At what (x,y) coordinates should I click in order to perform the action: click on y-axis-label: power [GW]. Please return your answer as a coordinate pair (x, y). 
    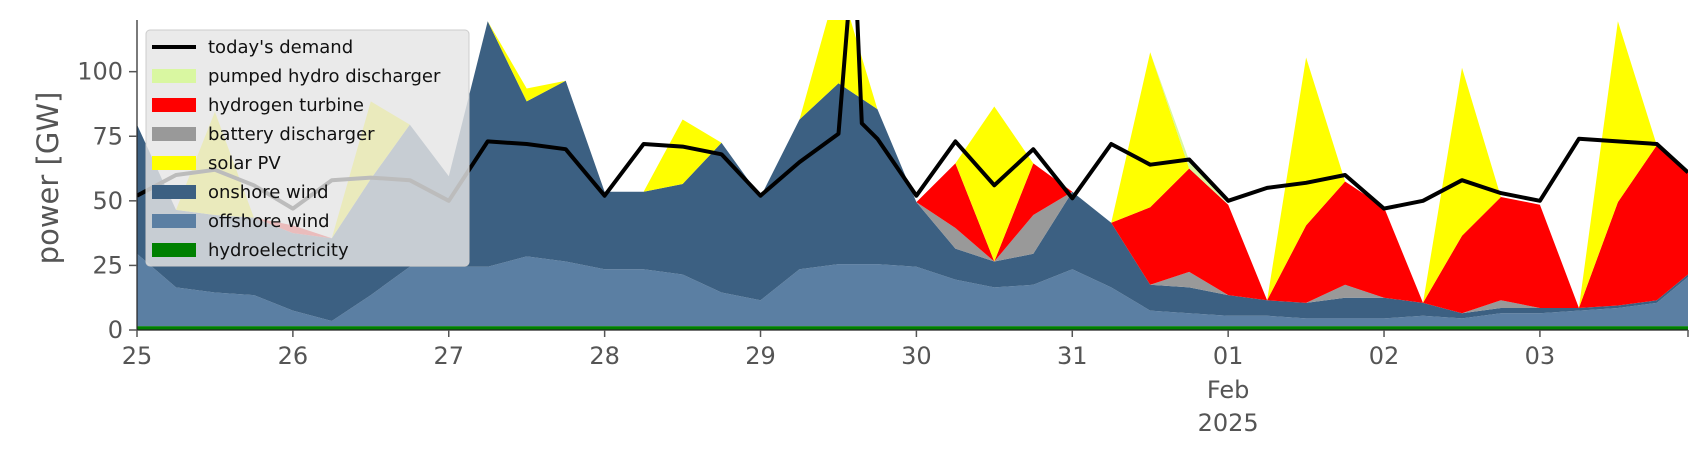
    Looking at the image, I should click on (48, 178).